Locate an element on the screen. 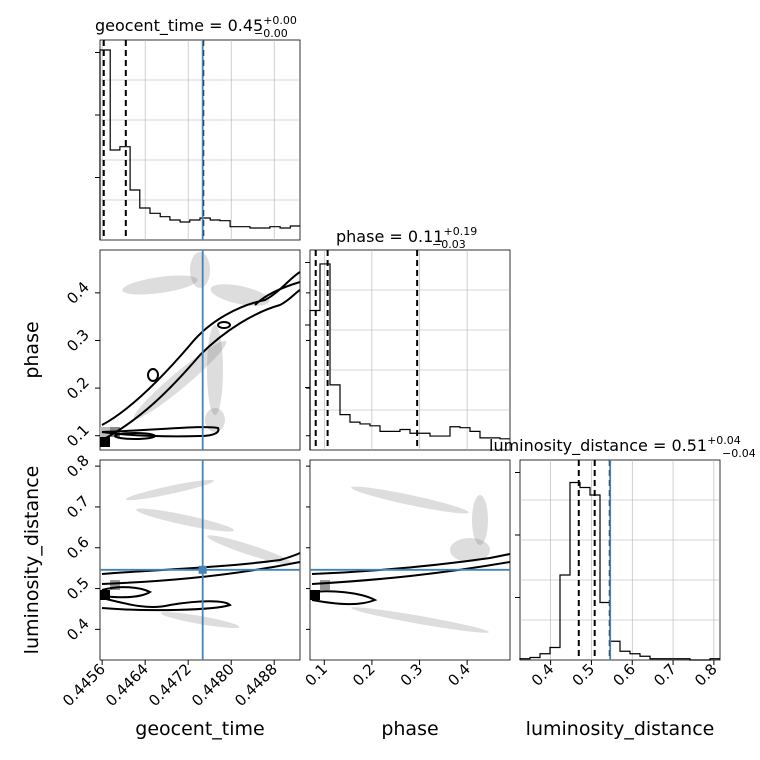 Image resolution: width=760 pixels, height=760 pixels. panel-geocent_time-vs-luminosity_distance is located at coordinates (200, 560).